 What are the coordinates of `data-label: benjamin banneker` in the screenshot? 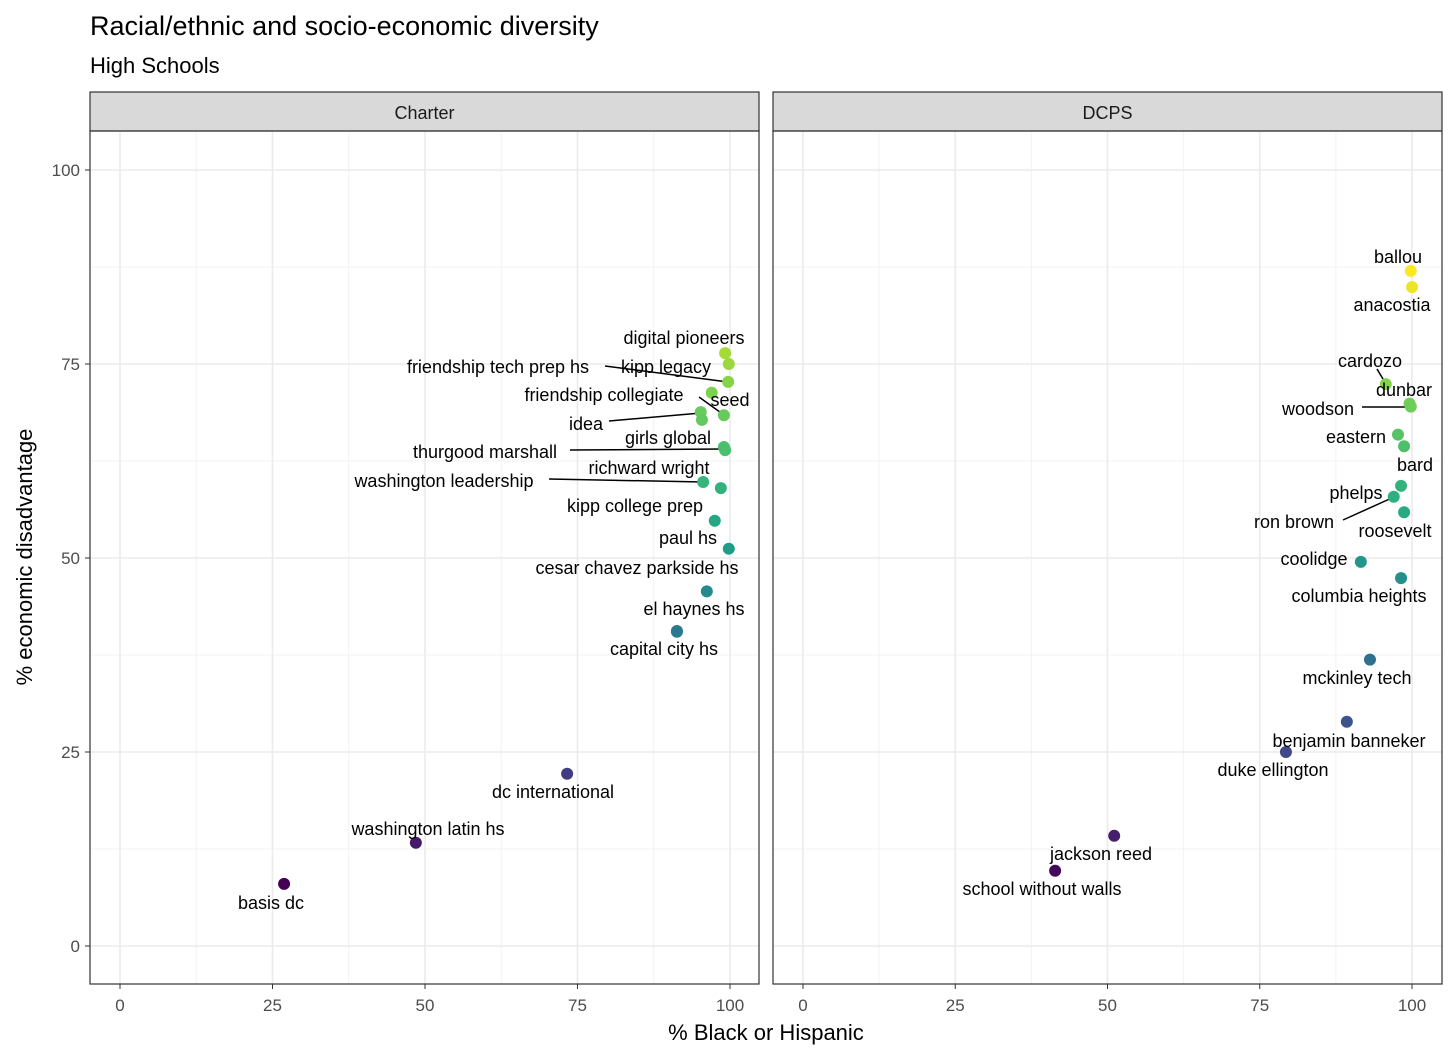 It's located at (1348, 741).